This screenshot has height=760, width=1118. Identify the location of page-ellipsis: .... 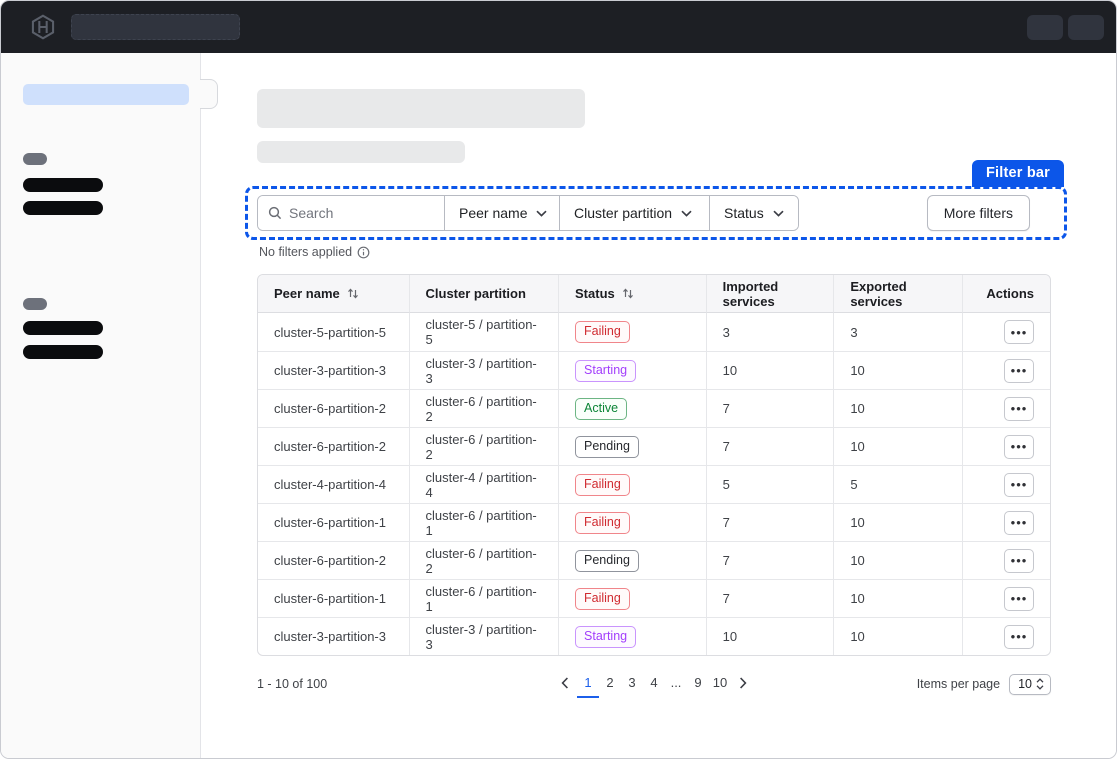
(676, 684).